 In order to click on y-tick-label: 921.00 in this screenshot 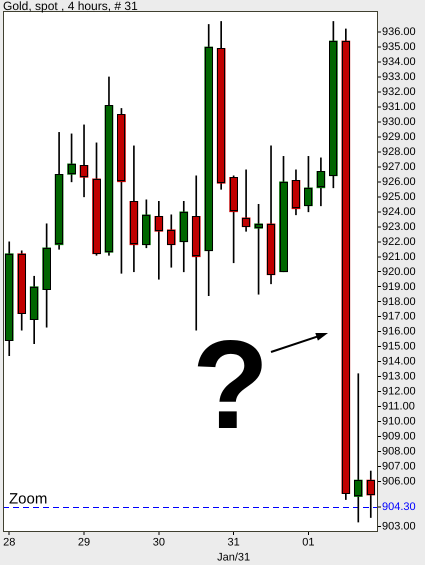, I will do `click(399, 256)`.